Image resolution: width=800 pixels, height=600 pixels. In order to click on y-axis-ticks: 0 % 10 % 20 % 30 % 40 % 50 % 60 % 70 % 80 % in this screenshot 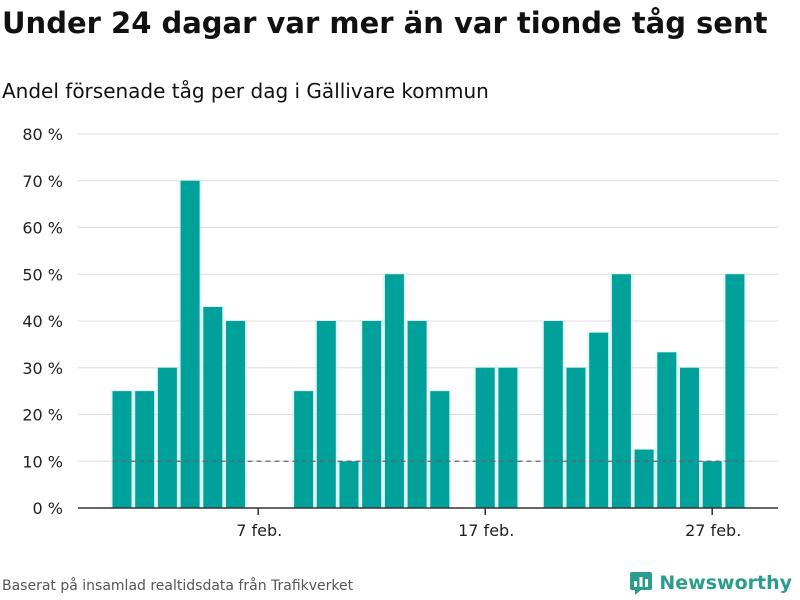, I will do `click(42, 321)`.